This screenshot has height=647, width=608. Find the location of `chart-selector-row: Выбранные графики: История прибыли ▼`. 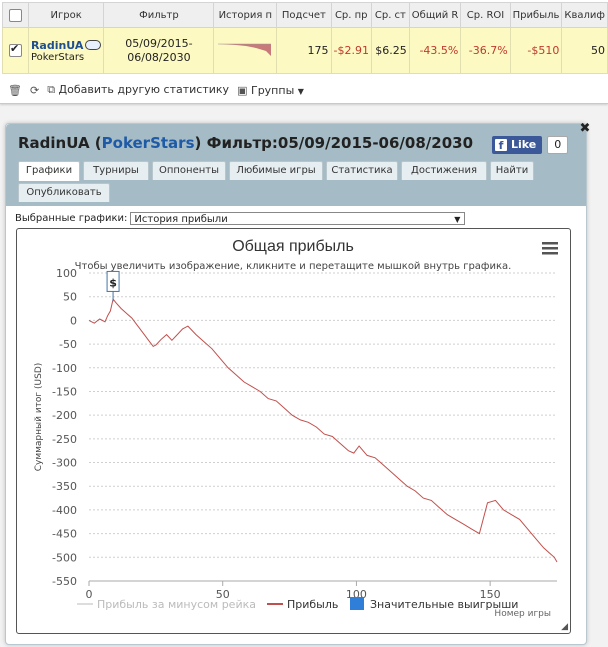

chart-selector-row: Выбранные графики: История прибыли ▼ is located at coordinates (240, 218).